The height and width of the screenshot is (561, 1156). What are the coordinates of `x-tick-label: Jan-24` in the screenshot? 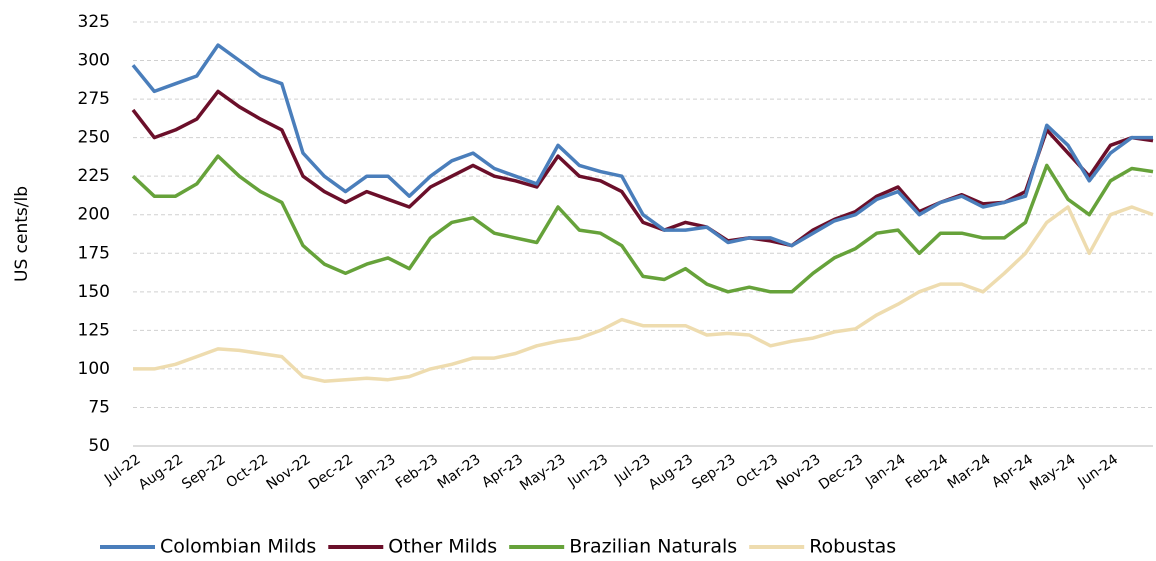 It's located at (885, 470).